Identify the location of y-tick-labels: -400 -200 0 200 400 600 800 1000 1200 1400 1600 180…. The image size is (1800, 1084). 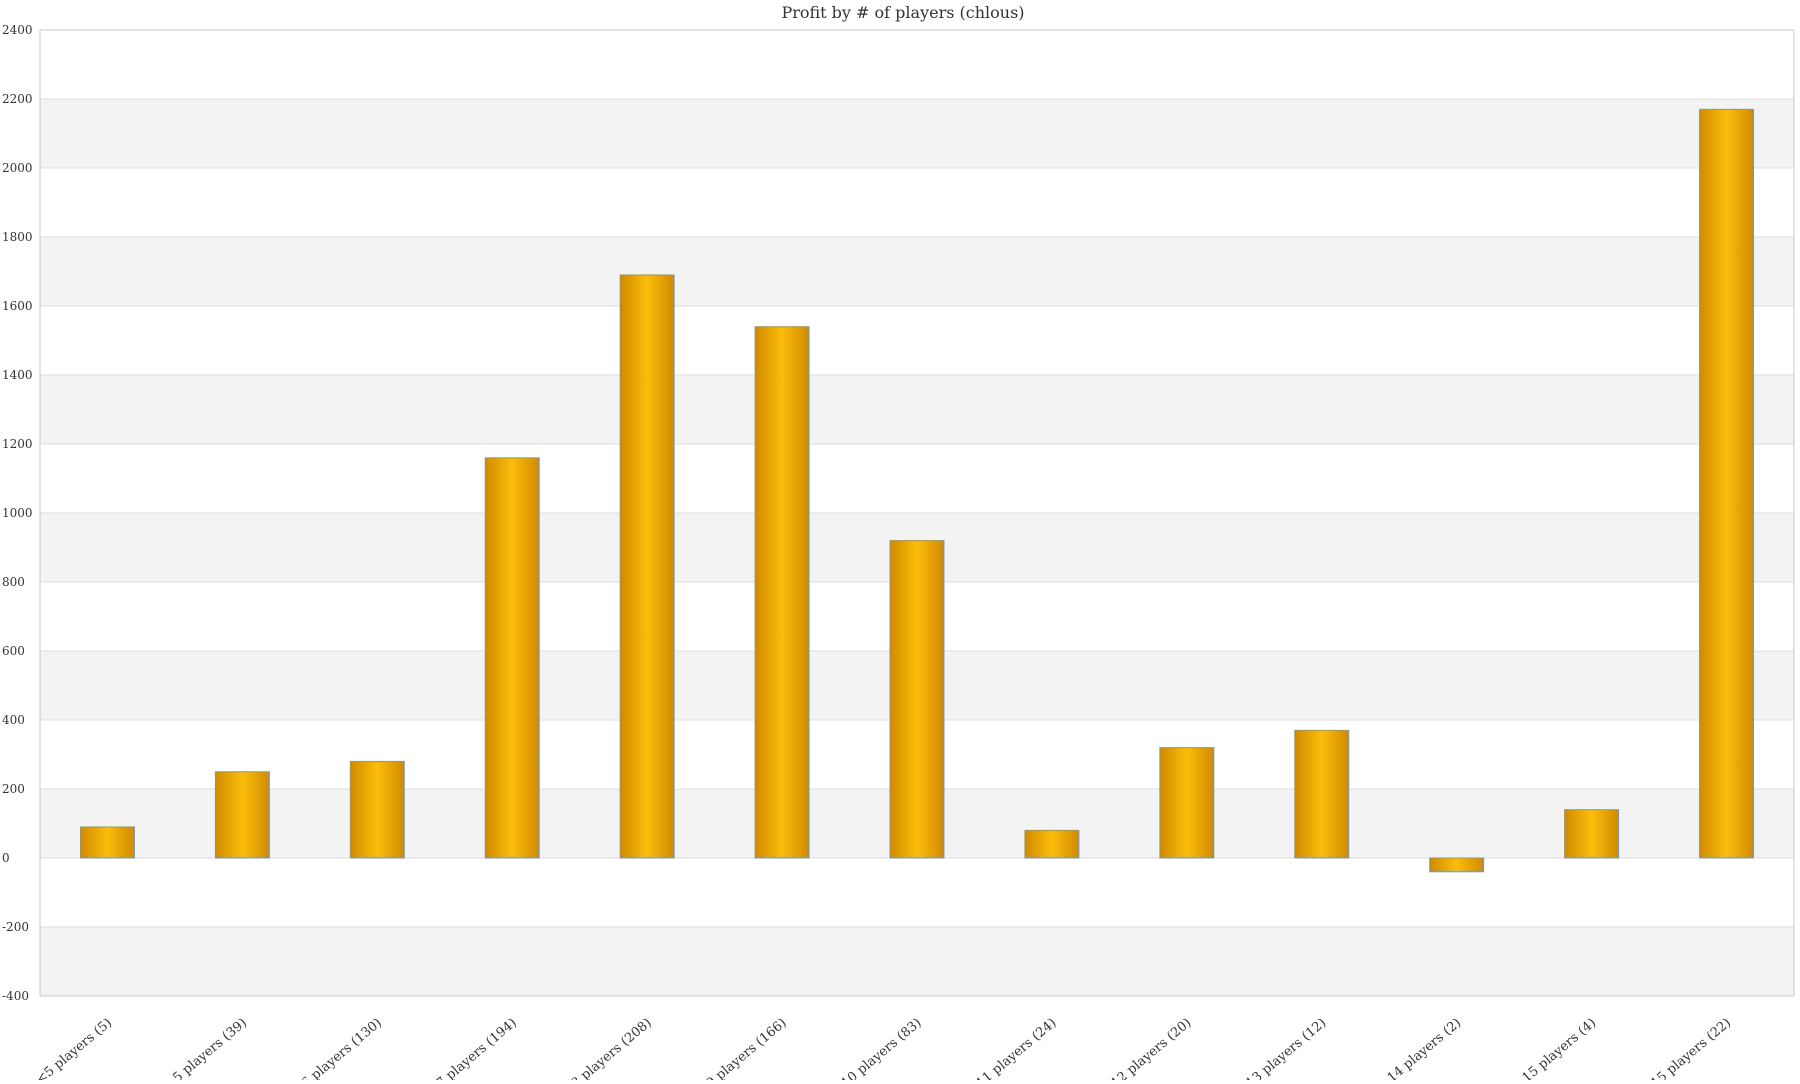
(17, 513).